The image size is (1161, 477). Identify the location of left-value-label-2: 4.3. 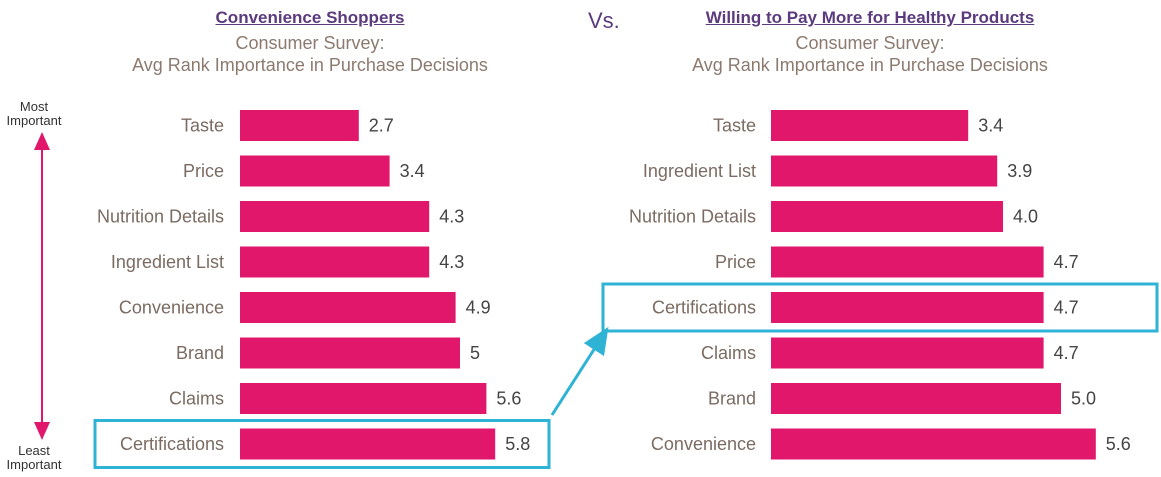
(451, 217).